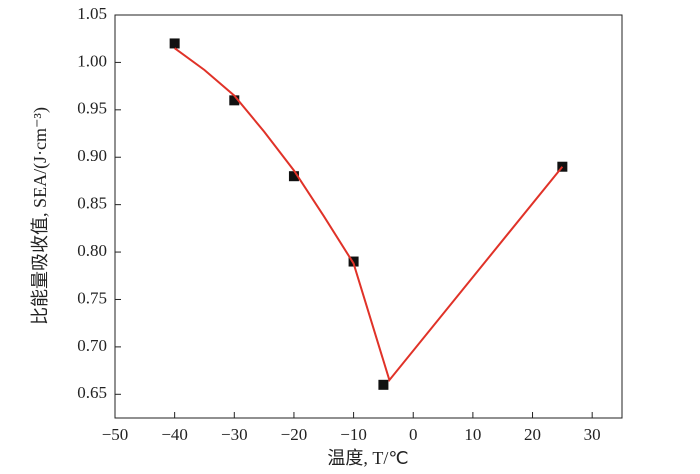 The image size is (700, 474). What do you see at coordinates (472, 434) in the screenshot?
I see `x-tick-label: 10` at bounding box center [472, 434].